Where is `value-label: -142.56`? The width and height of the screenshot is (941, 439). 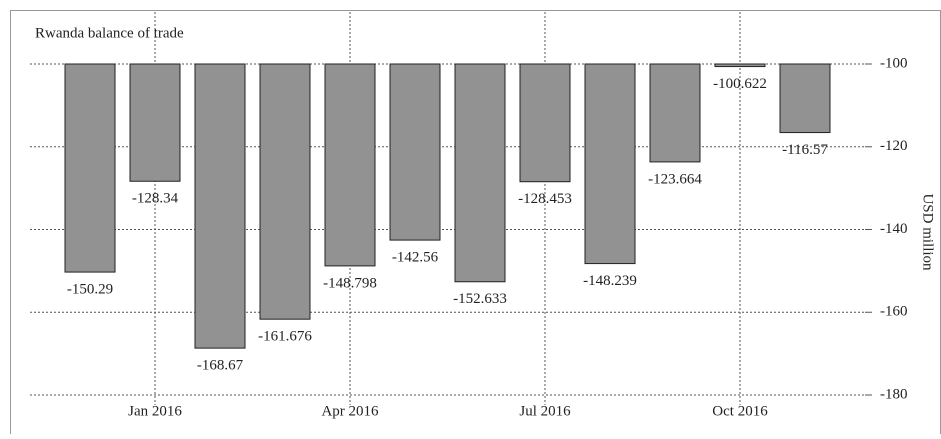 value-label: -142.56 is located at coordinates (415, 258).